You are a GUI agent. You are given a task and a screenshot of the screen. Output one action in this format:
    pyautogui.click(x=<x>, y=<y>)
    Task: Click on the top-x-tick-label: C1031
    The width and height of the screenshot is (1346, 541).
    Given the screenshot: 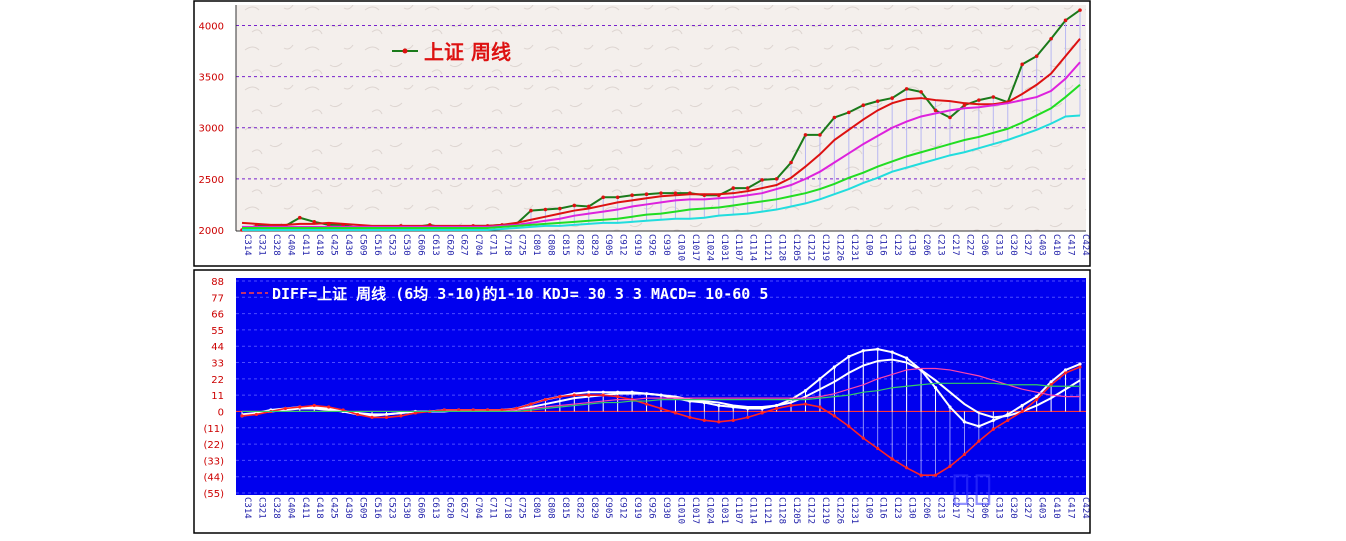 What is the action you would take?
    pyautogui.click(x=724, y=247)
    